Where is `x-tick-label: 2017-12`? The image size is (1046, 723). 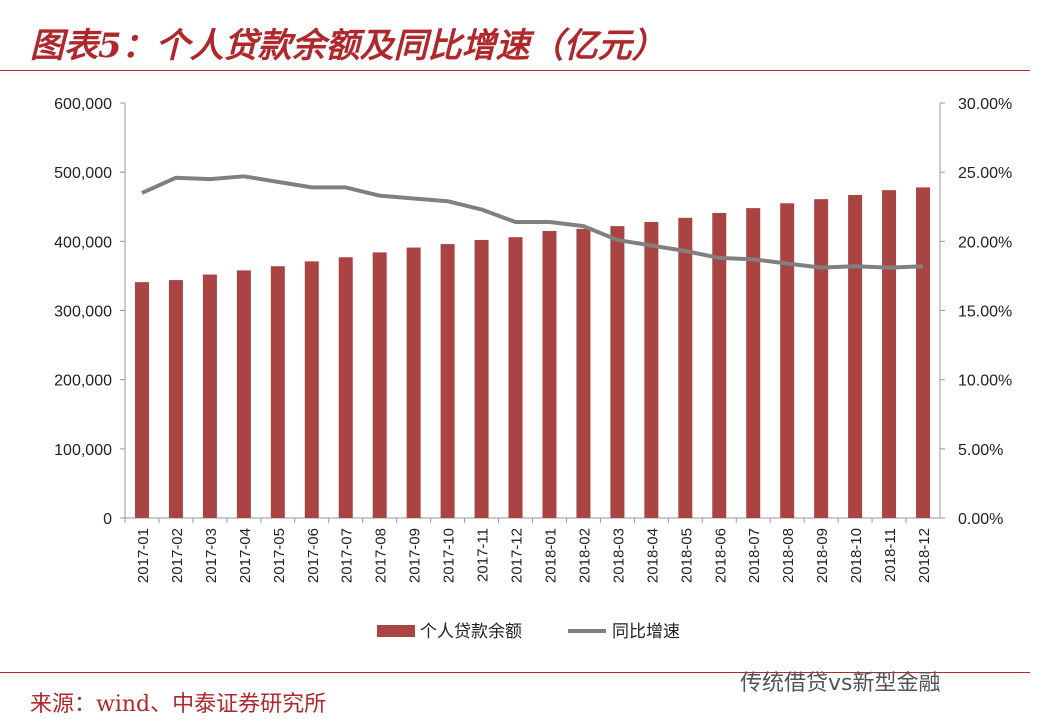 x-tick-label: 2017-12 is located at coordinates (517, 555).